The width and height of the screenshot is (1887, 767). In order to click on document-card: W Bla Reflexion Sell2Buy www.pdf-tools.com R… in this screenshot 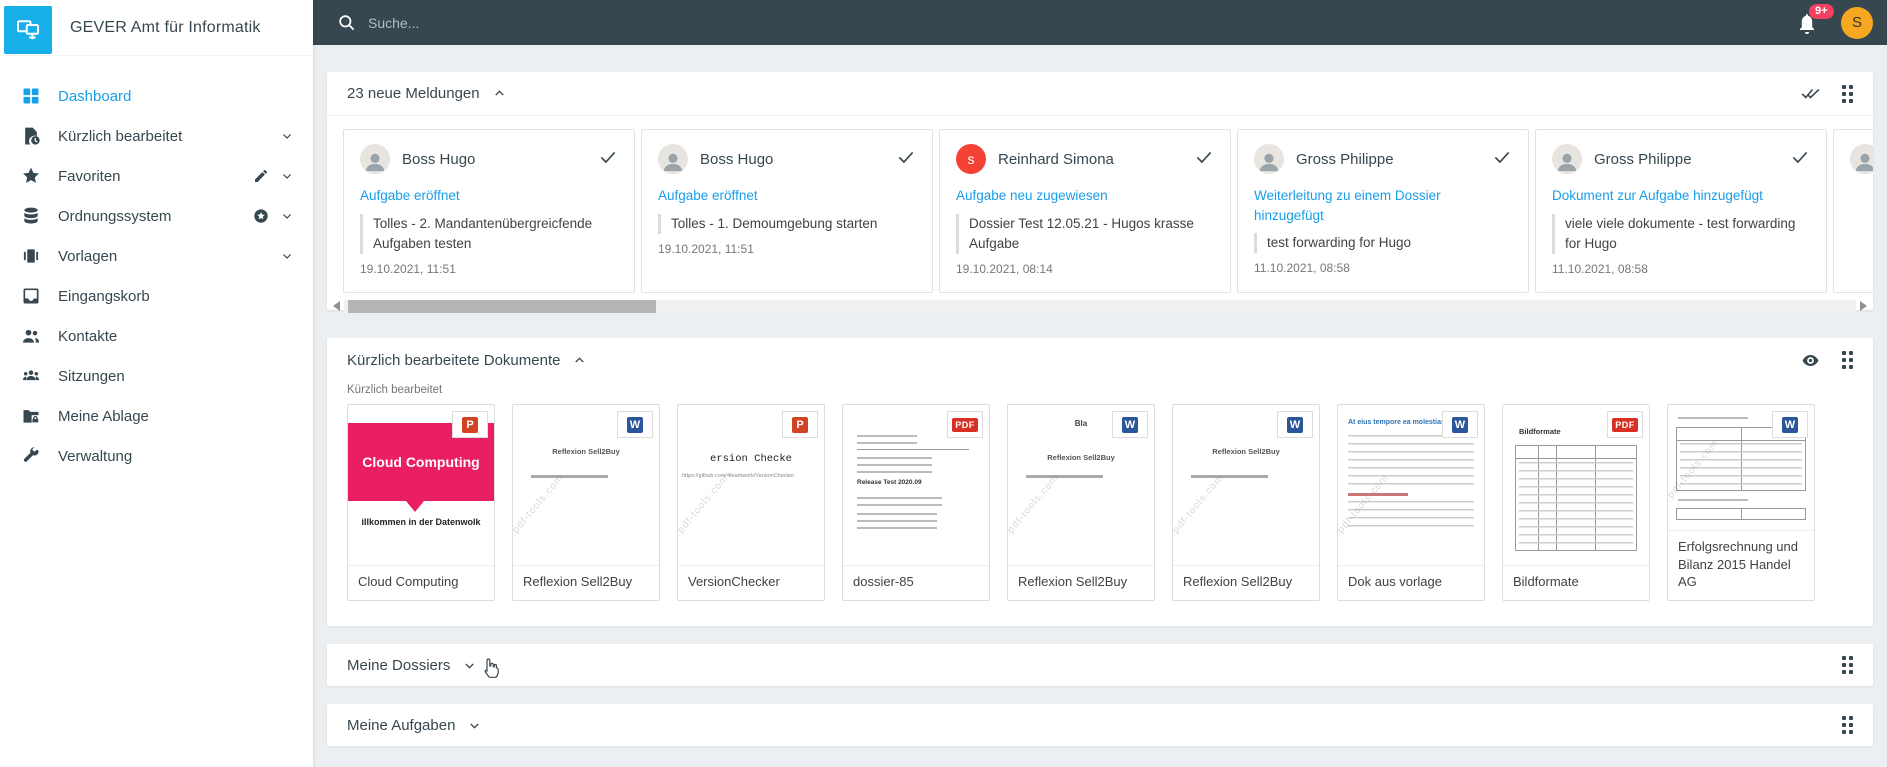, I will do `click(1081, 502)`.